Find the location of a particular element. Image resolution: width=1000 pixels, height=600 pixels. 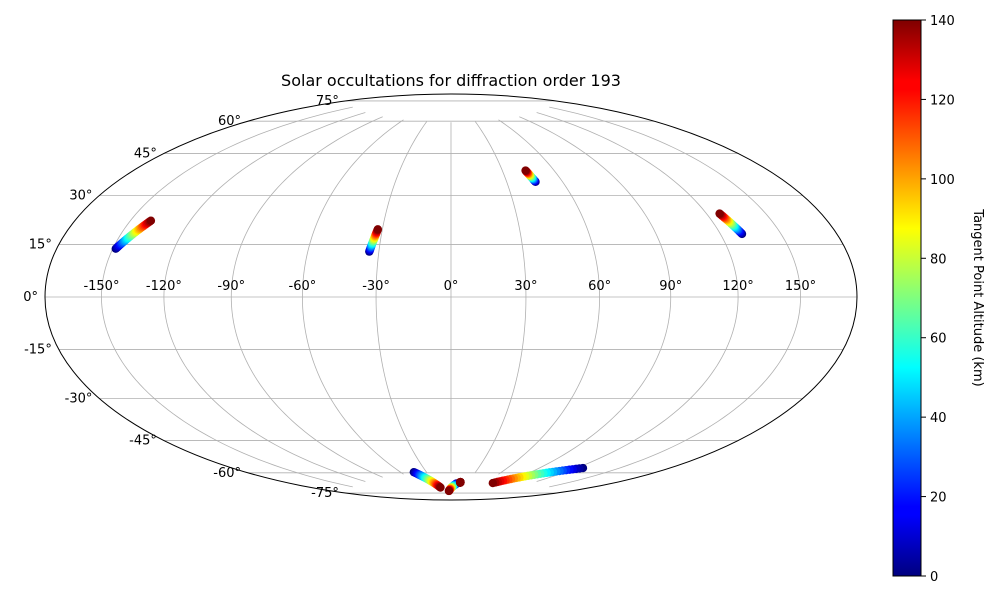

colorbar-tick-label: 20 is located at coordinates (938, 498).